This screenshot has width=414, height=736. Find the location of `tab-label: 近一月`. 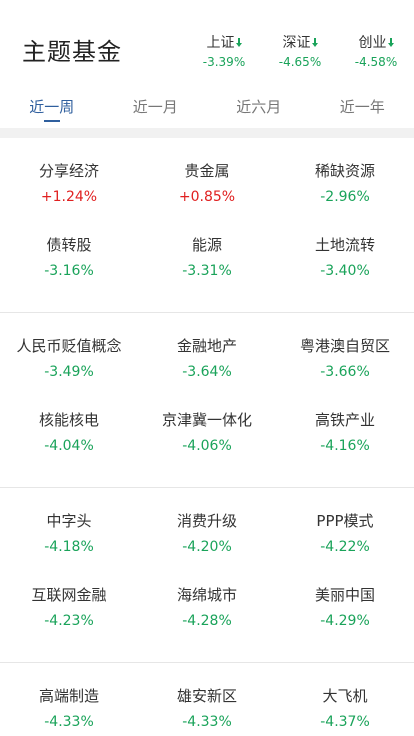

tab-label: 近一月 is located at coordinates (155, 107).